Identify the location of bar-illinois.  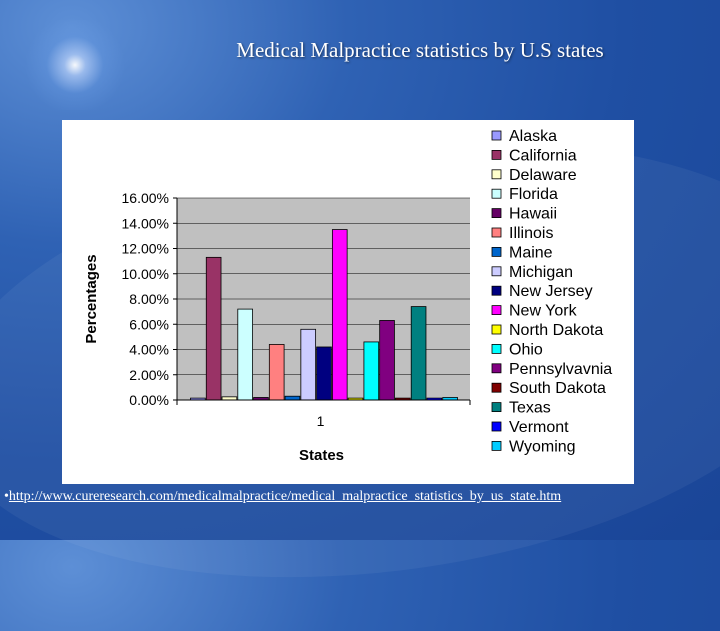
(276, 372).